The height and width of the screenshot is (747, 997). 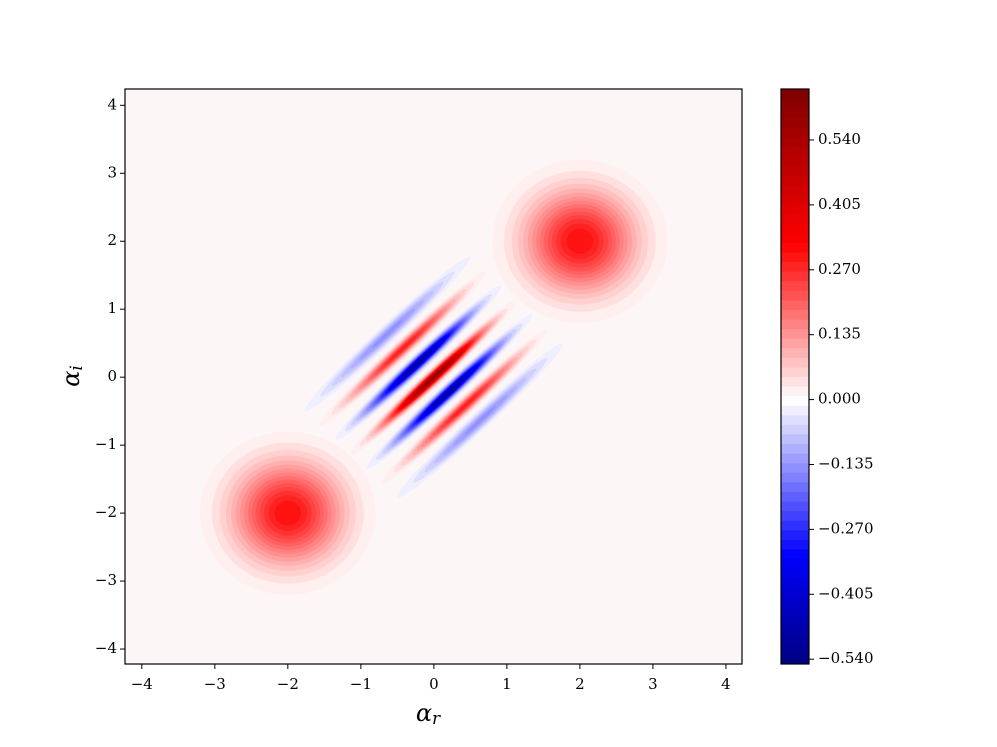 What do you see at coordinates (106, 512) in the screenshot?
I see `y-tick-label: −2` at bounding box center [106, 512].